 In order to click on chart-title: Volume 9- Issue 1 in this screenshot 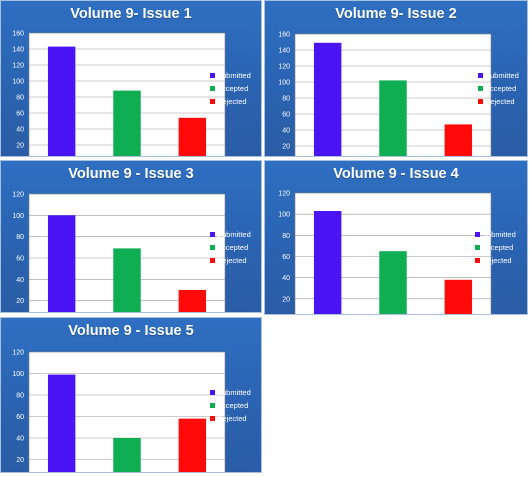, I will do `click(131, 14)`.